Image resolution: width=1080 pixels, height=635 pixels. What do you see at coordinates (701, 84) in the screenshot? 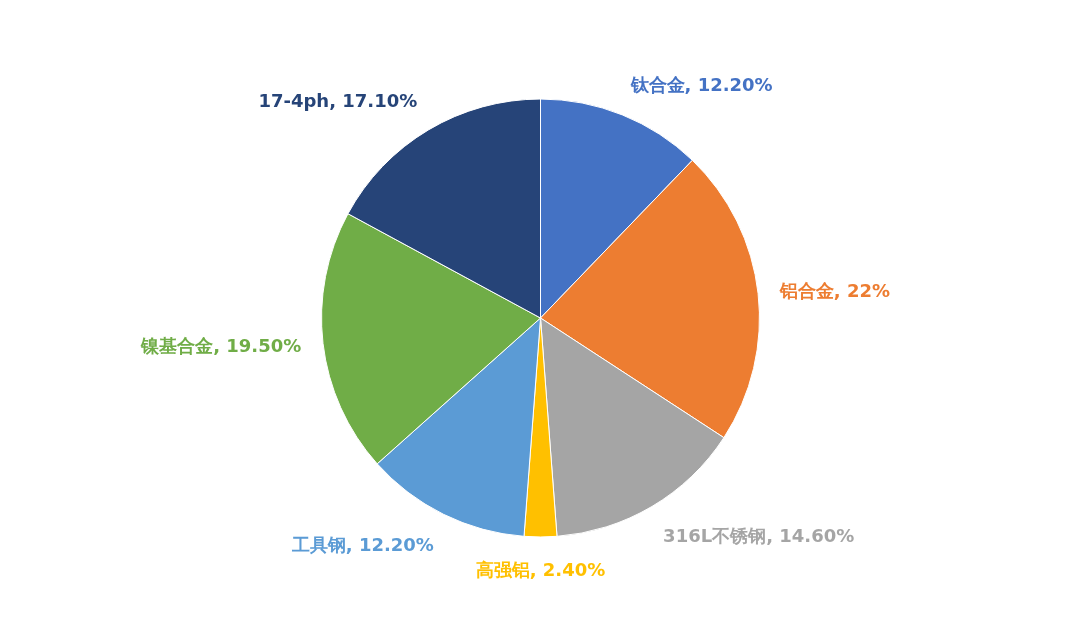
I see `slice-label: 钛合金, 12.20%` at bounding box center [701, 84].